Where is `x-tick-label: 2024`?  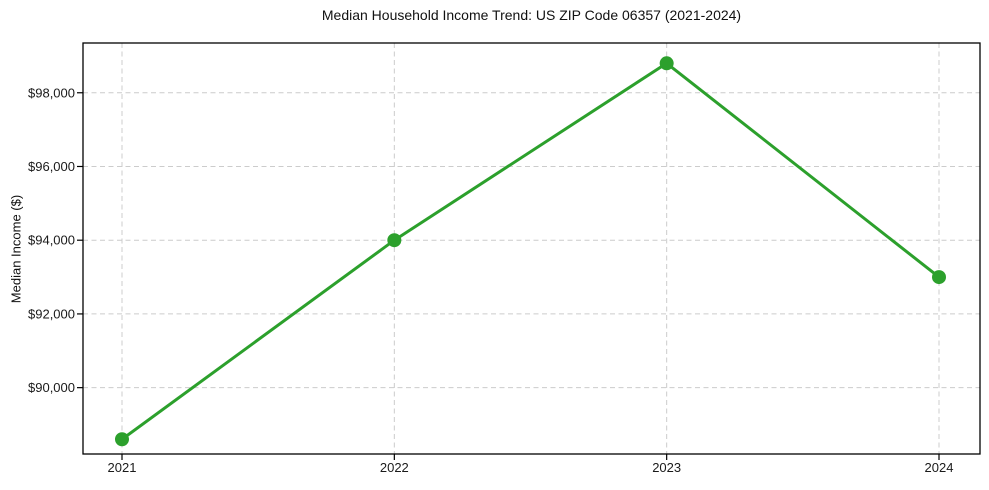 x-tick-label: 2024 is located at coordinates (939, 467).